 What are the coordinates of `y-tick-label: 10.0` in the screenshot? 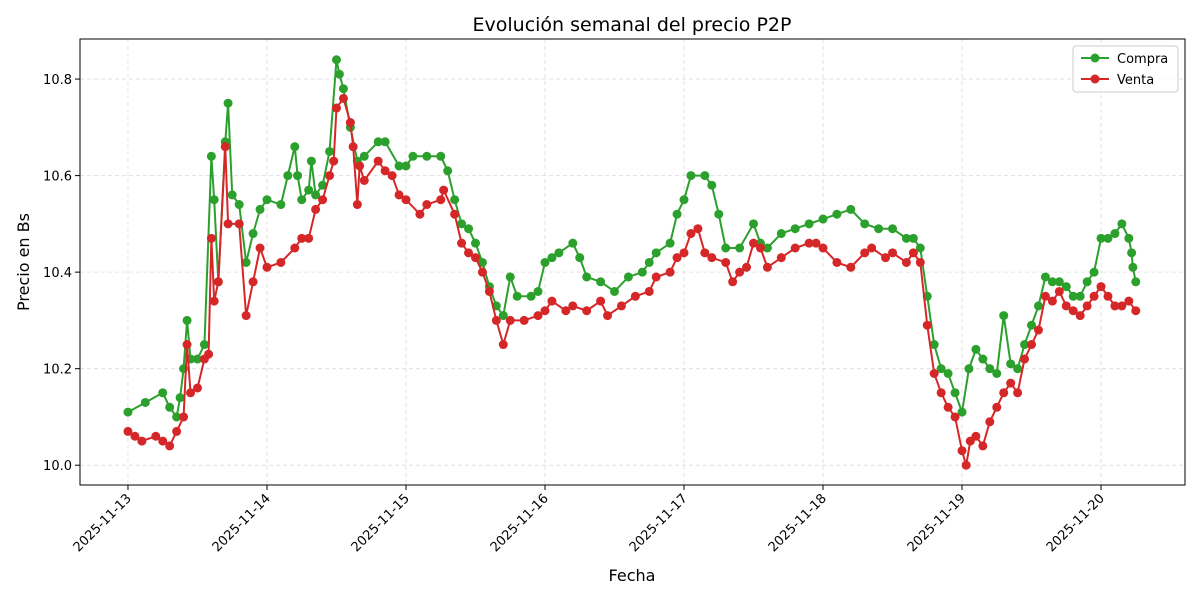 It's located at (57, 466).